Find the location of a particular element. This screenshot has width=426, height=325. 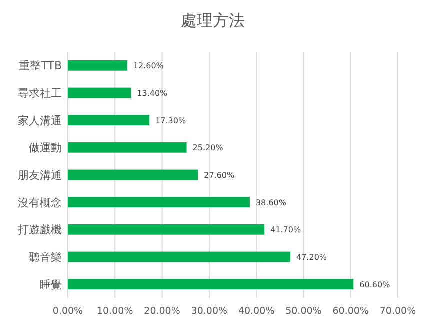

data-label: 27.60% is located at coordinates (220, 175).